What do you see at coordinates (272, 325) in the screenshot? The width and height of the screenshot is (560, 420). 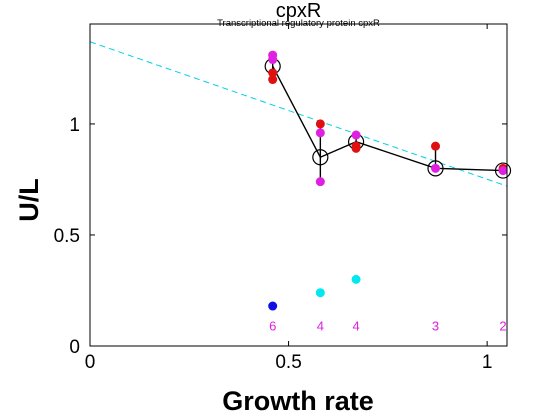 I see `count-label: 6` at bounding box center [272, 325].